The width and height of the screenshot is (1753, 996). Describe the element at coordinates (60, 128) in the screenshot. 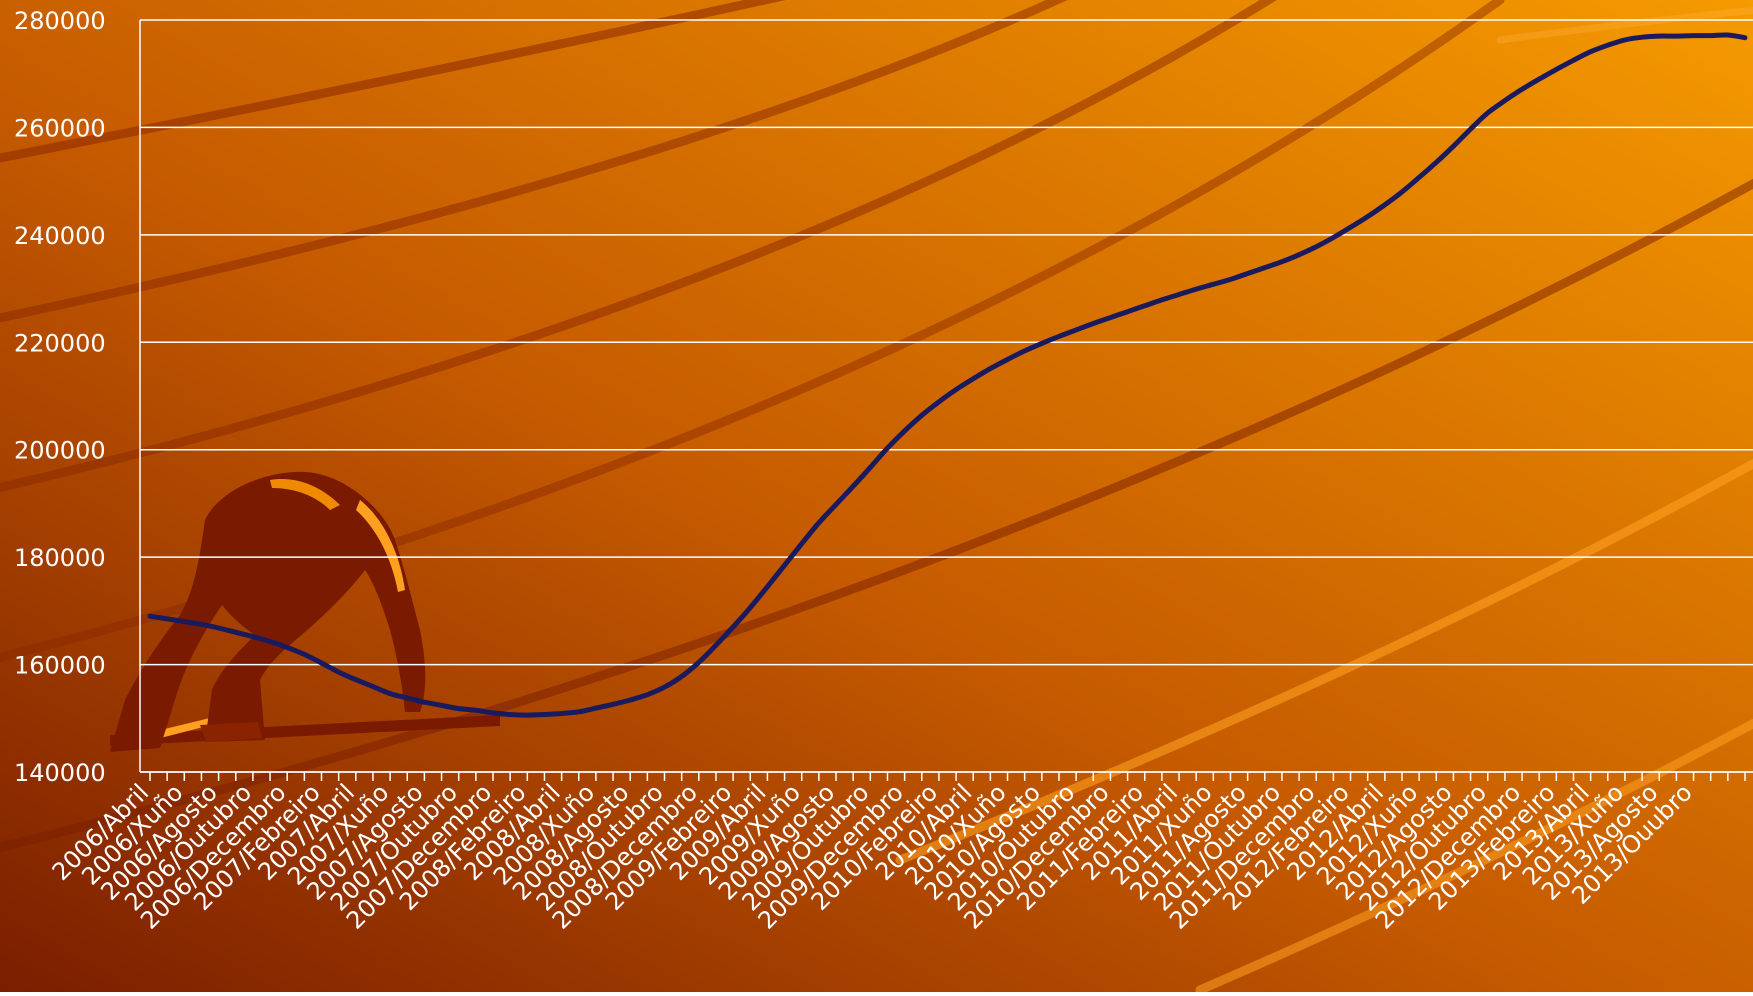

I see `y-tick-label: 260000` at that location.